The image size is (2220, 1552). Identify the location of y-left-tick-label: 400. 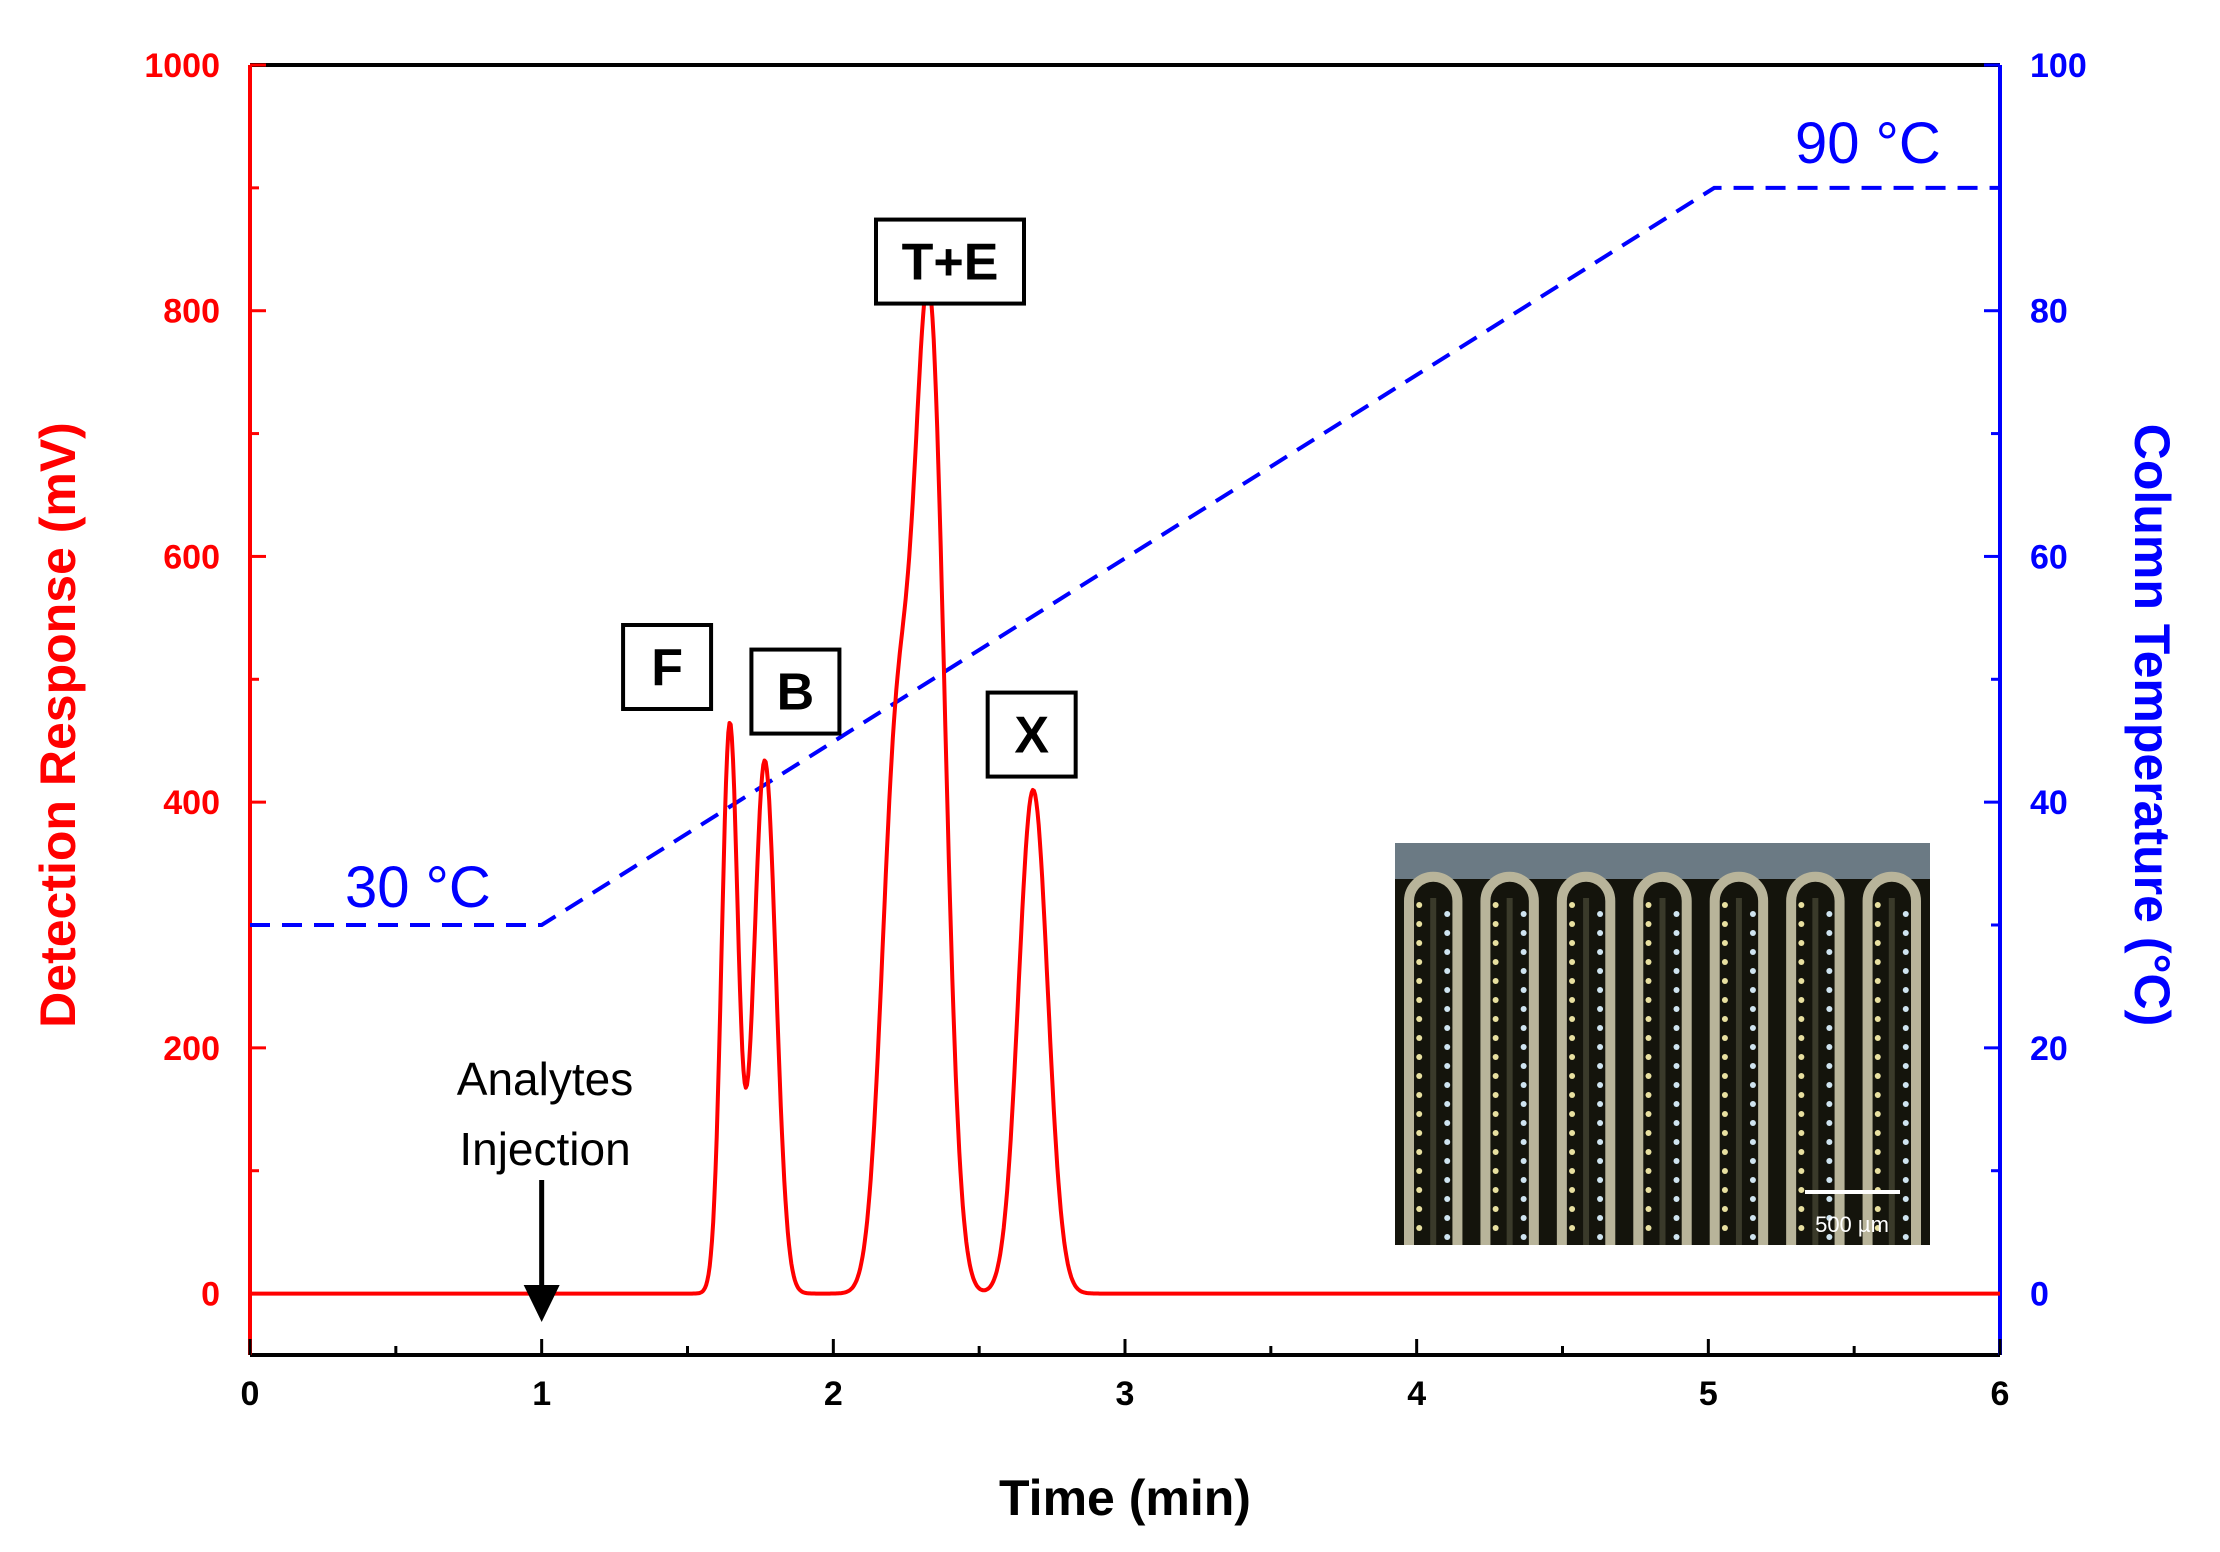
(191, 803).